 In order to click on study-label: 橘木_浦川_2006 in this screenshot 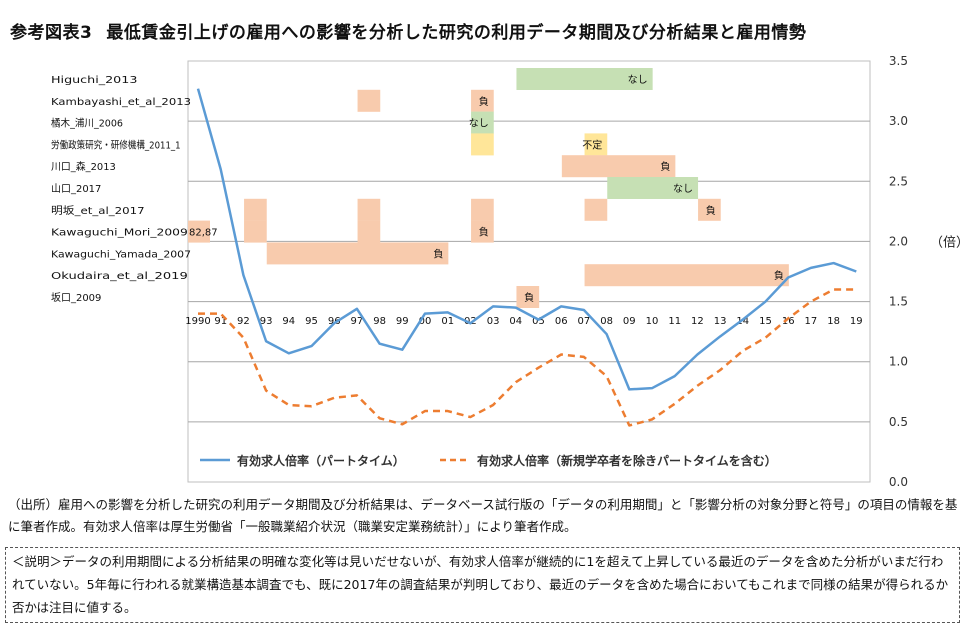, I will do `click(87, 123)`.